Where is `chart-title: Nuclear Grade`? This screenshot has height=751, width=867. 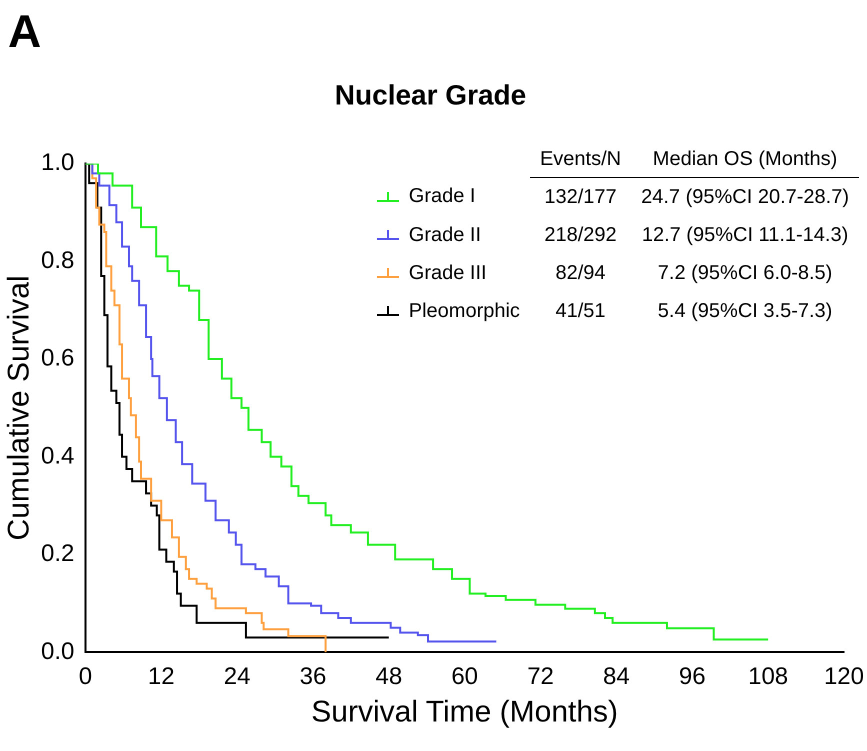
chart-title: Nuclear Grade is located at coordinates (430, 95).